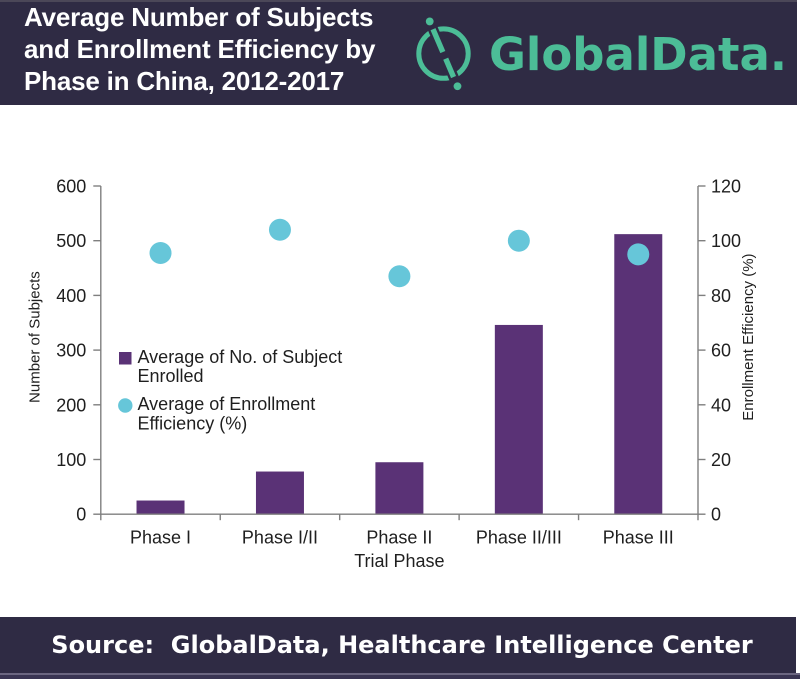 This screenshot has width=800, height=679. Describe the element at coordinates (71, 460) in the screenshot. I see `y-tick-label-left-100: 100` at that location.